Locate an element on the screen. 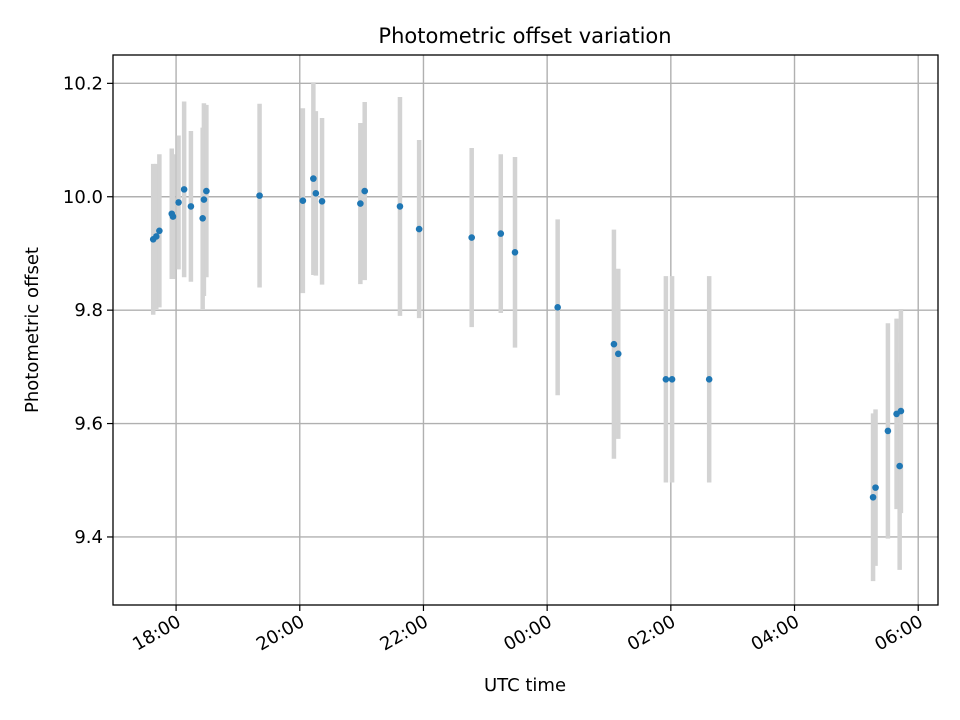 The width and height of the screenshot is (960, 720). x-axis-title: UTC time is located at coordinates (525, 685).